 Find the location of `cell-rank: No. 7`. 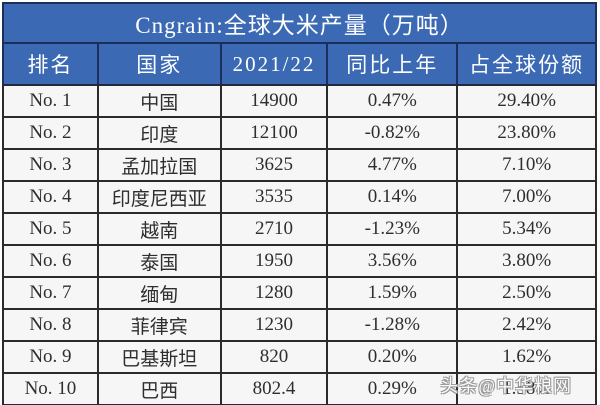

cell-rank: No. 7 is located at coordinates (50, 293).